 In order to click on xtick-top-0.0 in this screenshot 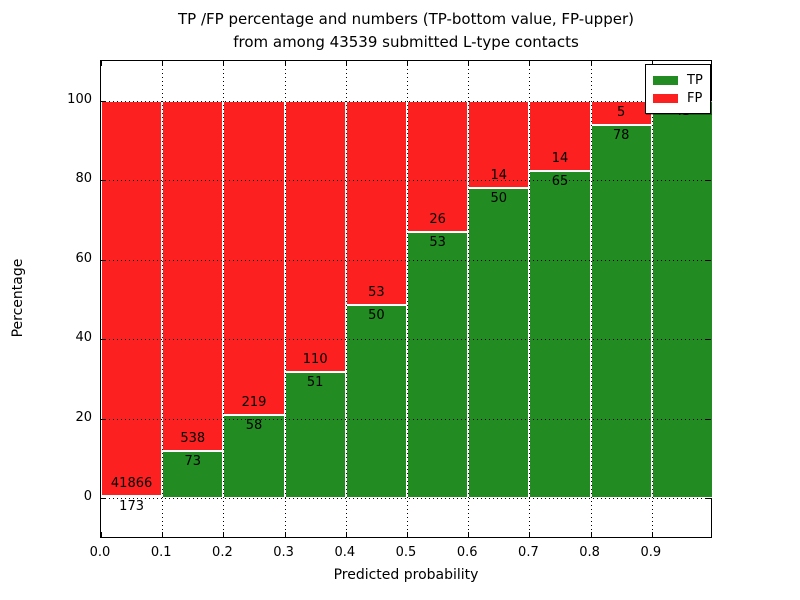, I will do `click(101, 63)`.